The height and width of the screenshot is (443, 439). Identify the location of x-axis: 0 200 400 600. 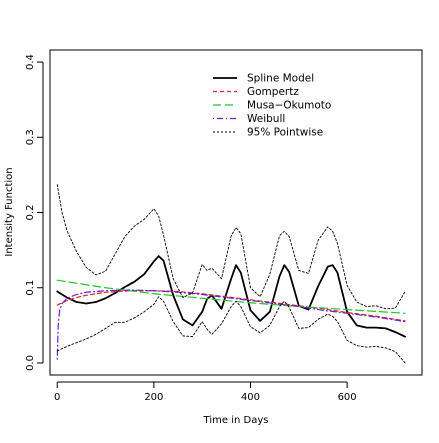
(205, 392).